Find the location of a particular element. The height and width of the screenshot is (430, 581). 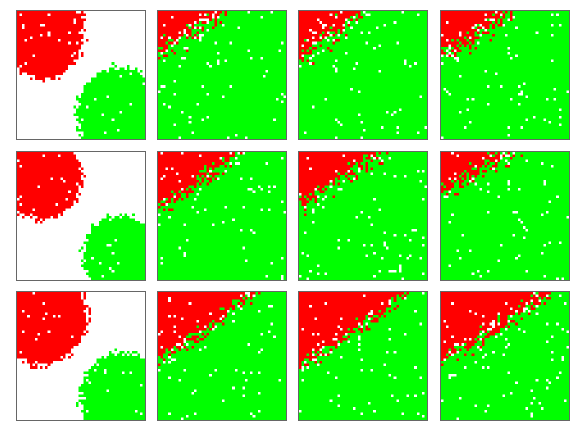

sim-panel-r1-c2 is located at coordinates (222, 75).